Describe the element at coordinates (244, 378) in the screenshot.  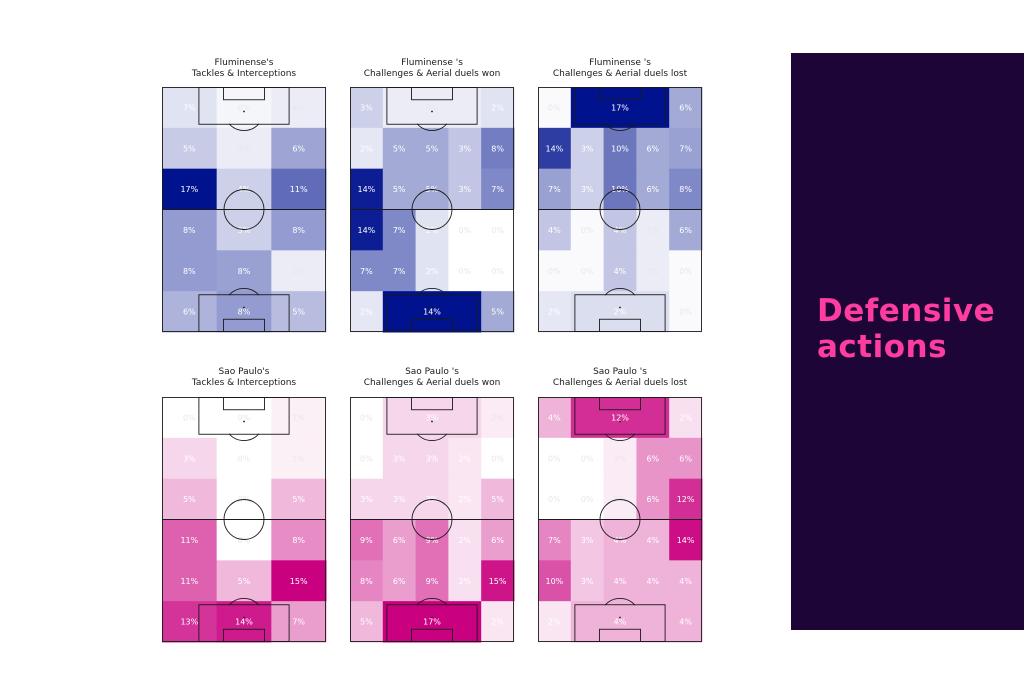
I see `chart-title-sp-tackles: Sao Paulo's Tackles & Interceptions` at that location.